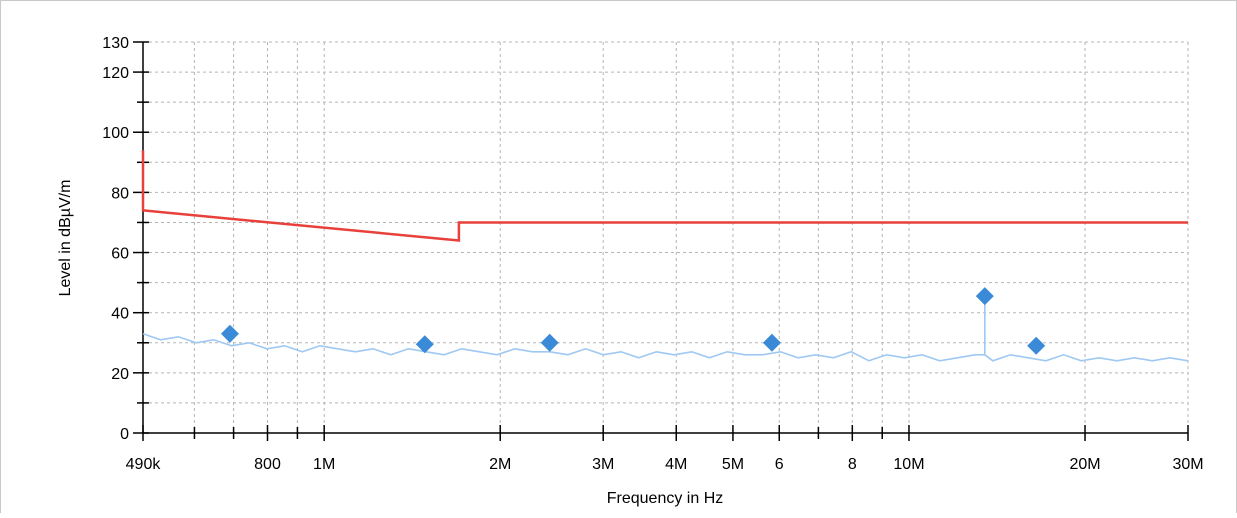  What do you see at coordinates (267, 464) in the screenshot?
I see `x-tick-label: 800` at bounding box center [267, 464].